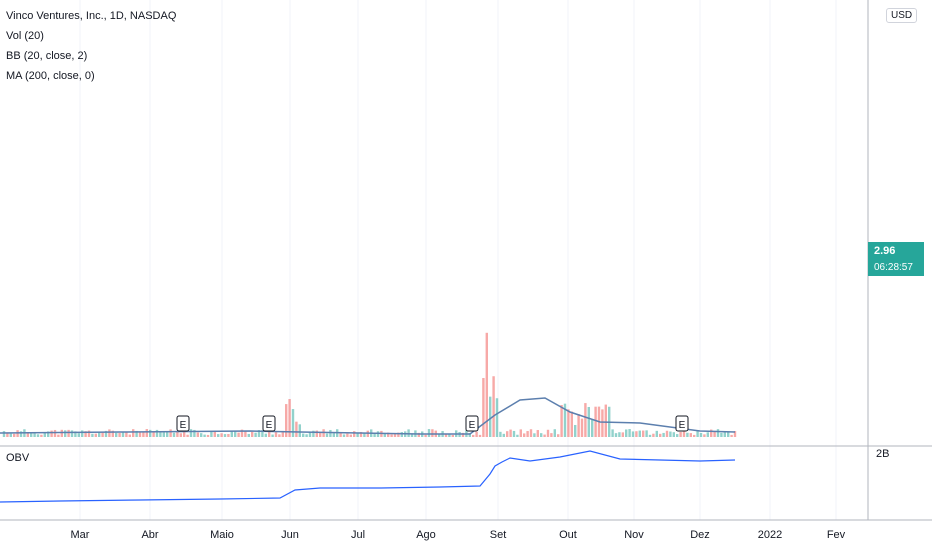 Image resolution: width=932 pixels, height=550 pixels. I want to click on indicator-vol: Vol (20), so click(25, 36).